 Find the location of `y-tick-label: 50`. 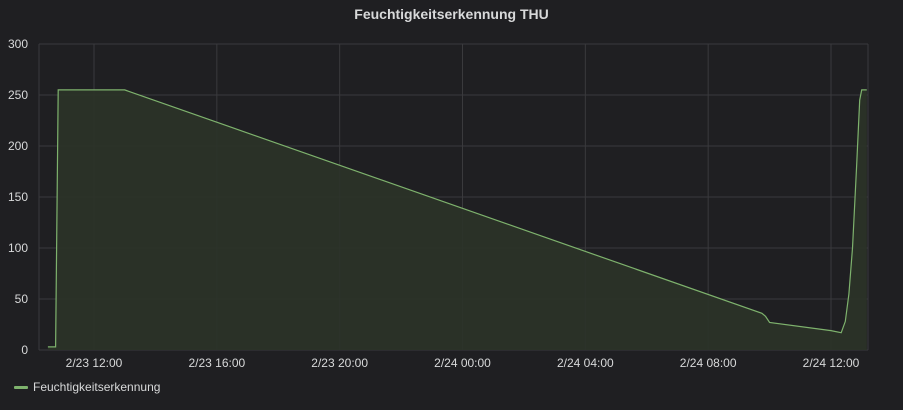

y-tick-label: 50 is located at coordinates (22, 299).